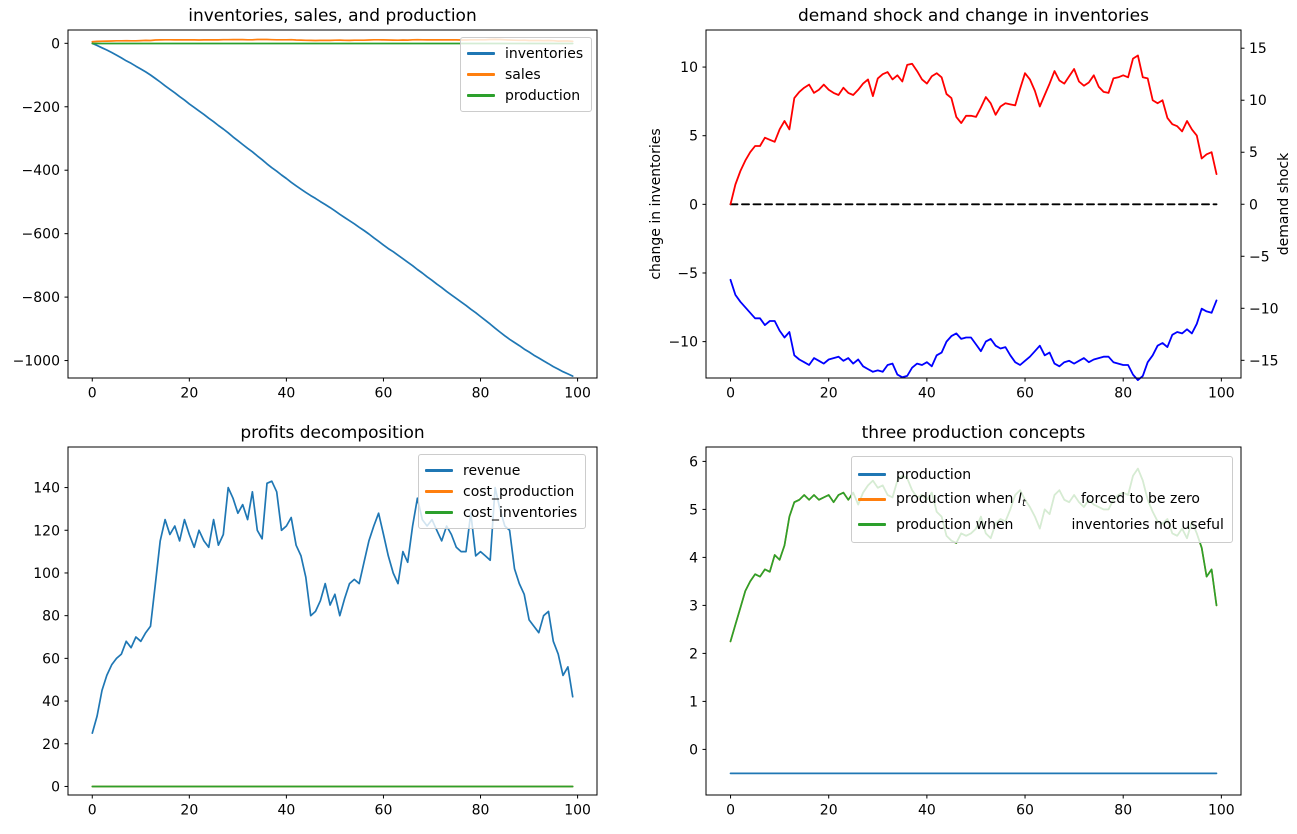  I want to click on y-axis-label-right: demand shock, so click(1284, 203).